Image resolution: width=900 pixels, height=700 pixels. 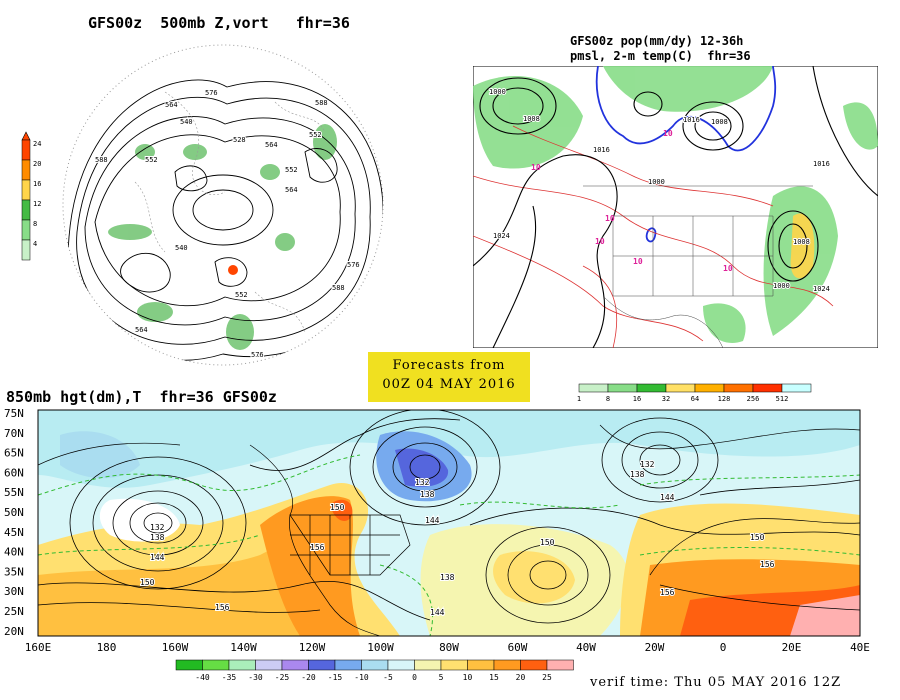 What do you see at coordinates (698, 266) in the screenshot?
I see `political-borders` at bounding box center [698, 266].